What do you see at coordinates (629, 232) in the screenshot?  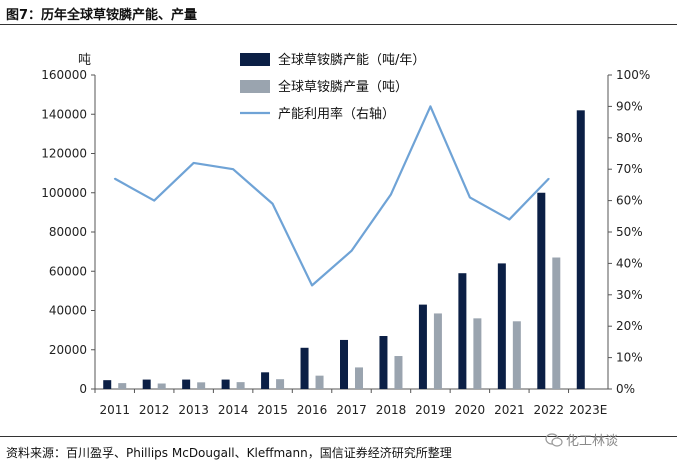 I see `right-tick-label: 50%` at bounding box center [629, 232].